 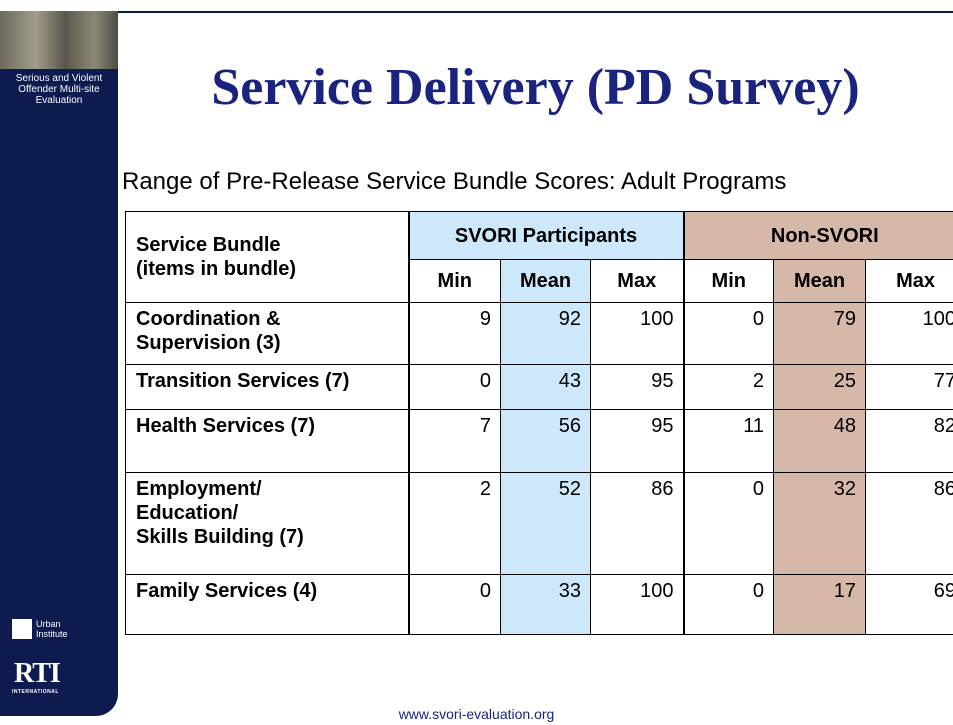 What do you see at coordinates (35, 692) in the screenshot?
I see `rti-logo-sub: INTERNATIONAL` at bounding box center [35, 692].